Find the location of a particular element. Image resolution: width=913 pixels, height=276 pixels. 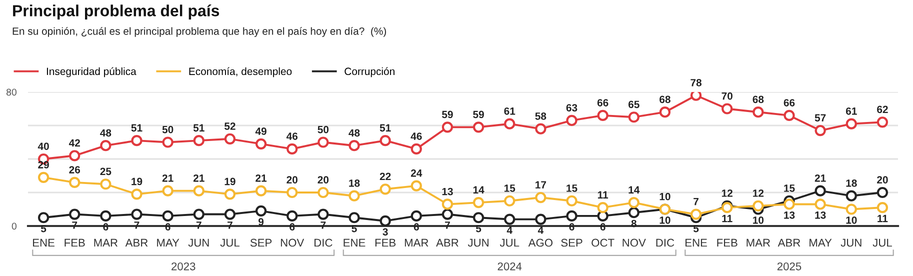

x-tick-label: NOV is located at coordinates (292, 242).